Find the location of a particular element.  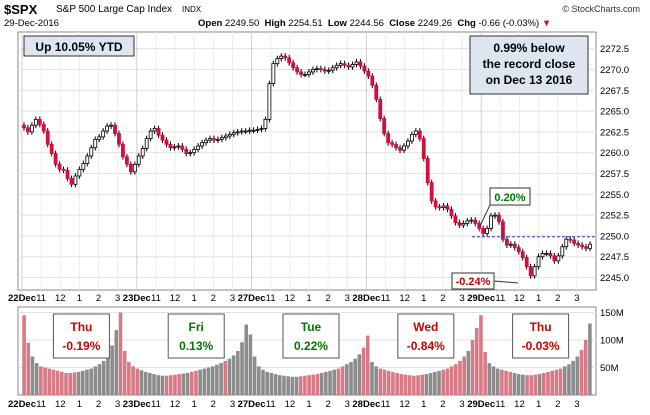

x-tick-label: 27Dec is located at coordinates (252, 404).